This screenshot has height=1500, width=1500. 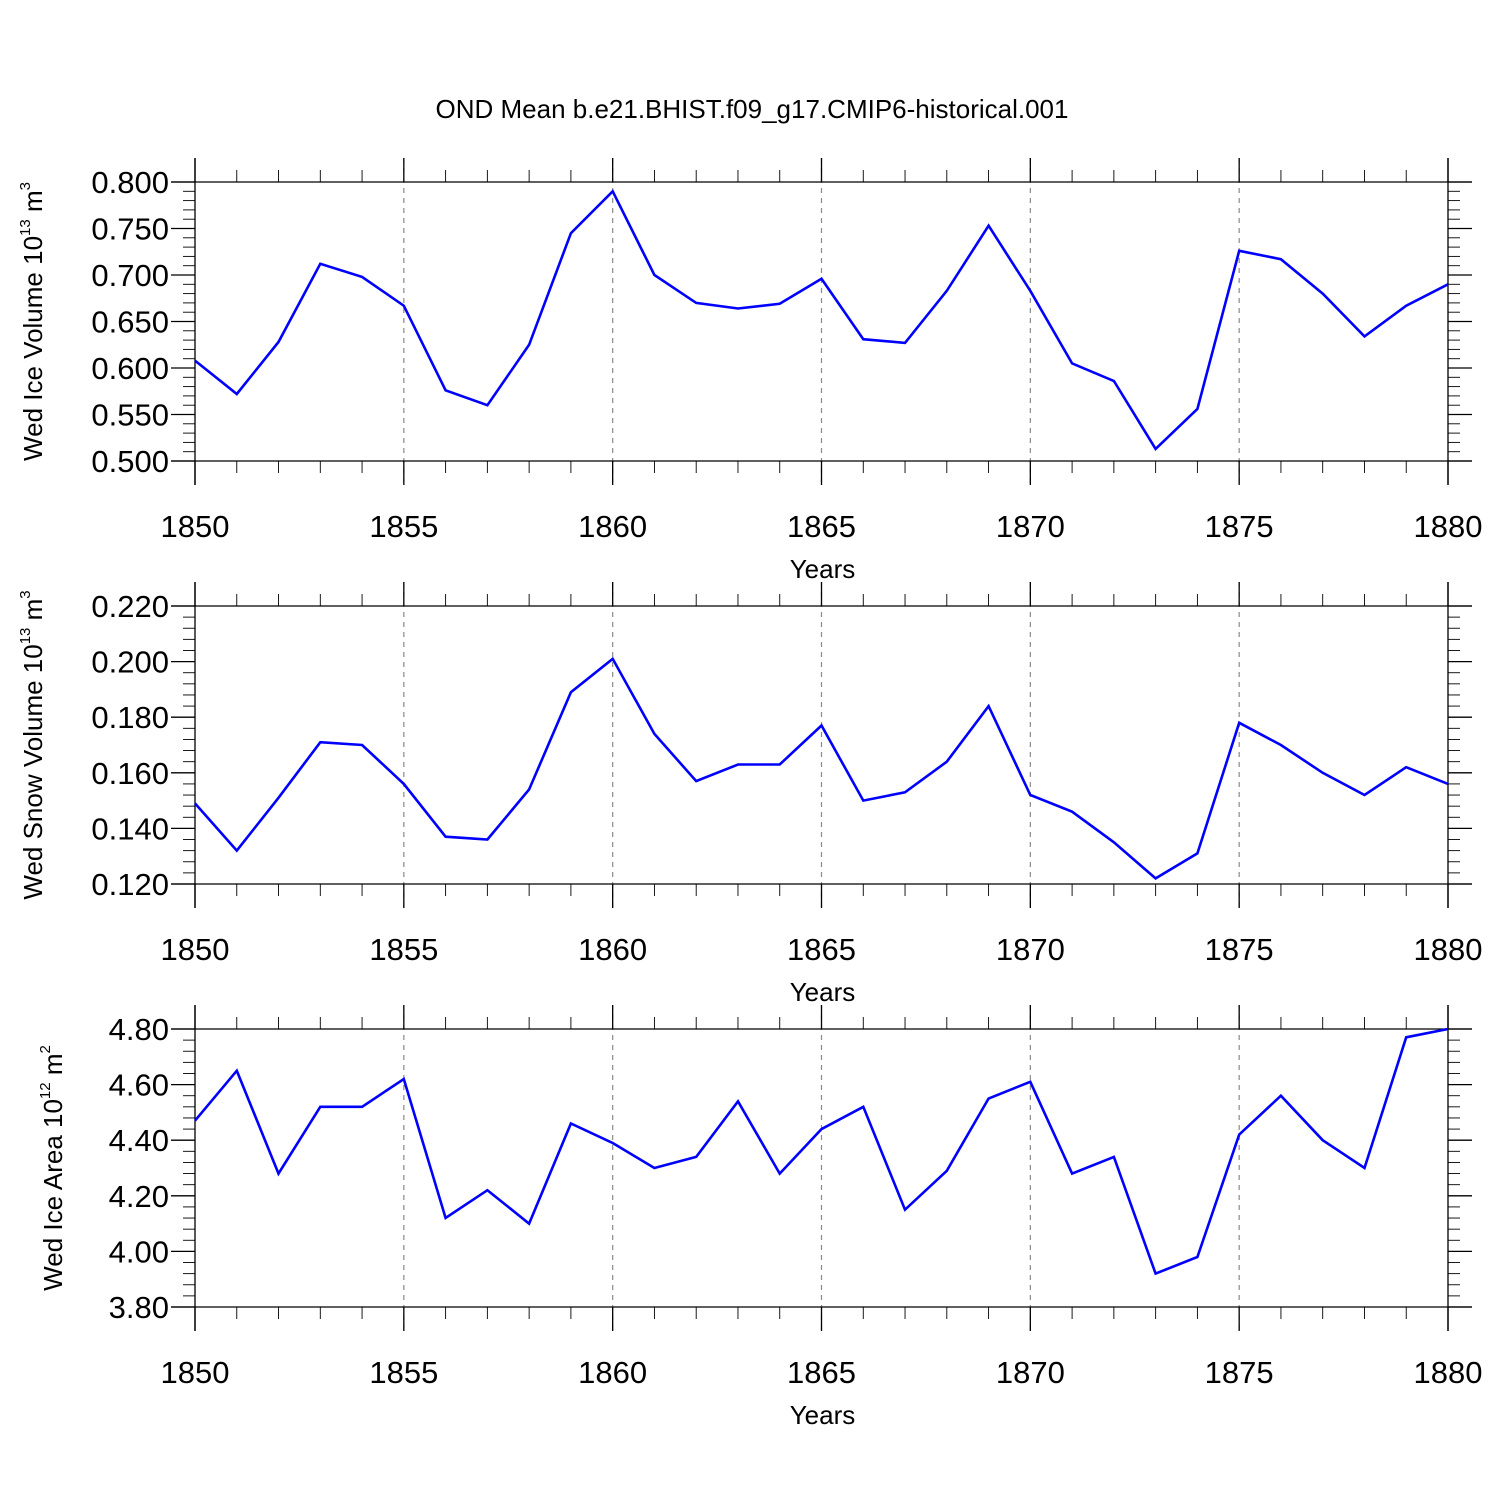 I want to click on ytick-label: 0.200, so click(x=130, y=662).